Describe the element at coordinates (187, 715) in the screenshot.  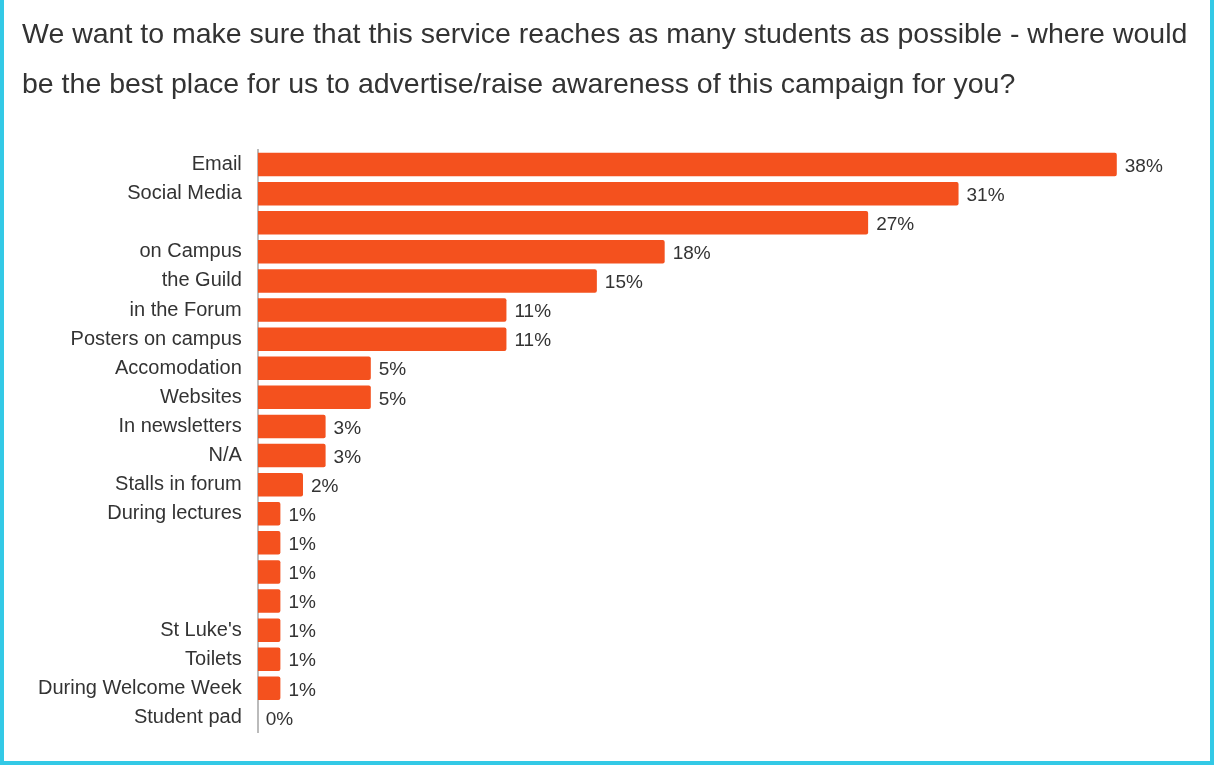
I see `y-tick-label: Student pad` at that location.